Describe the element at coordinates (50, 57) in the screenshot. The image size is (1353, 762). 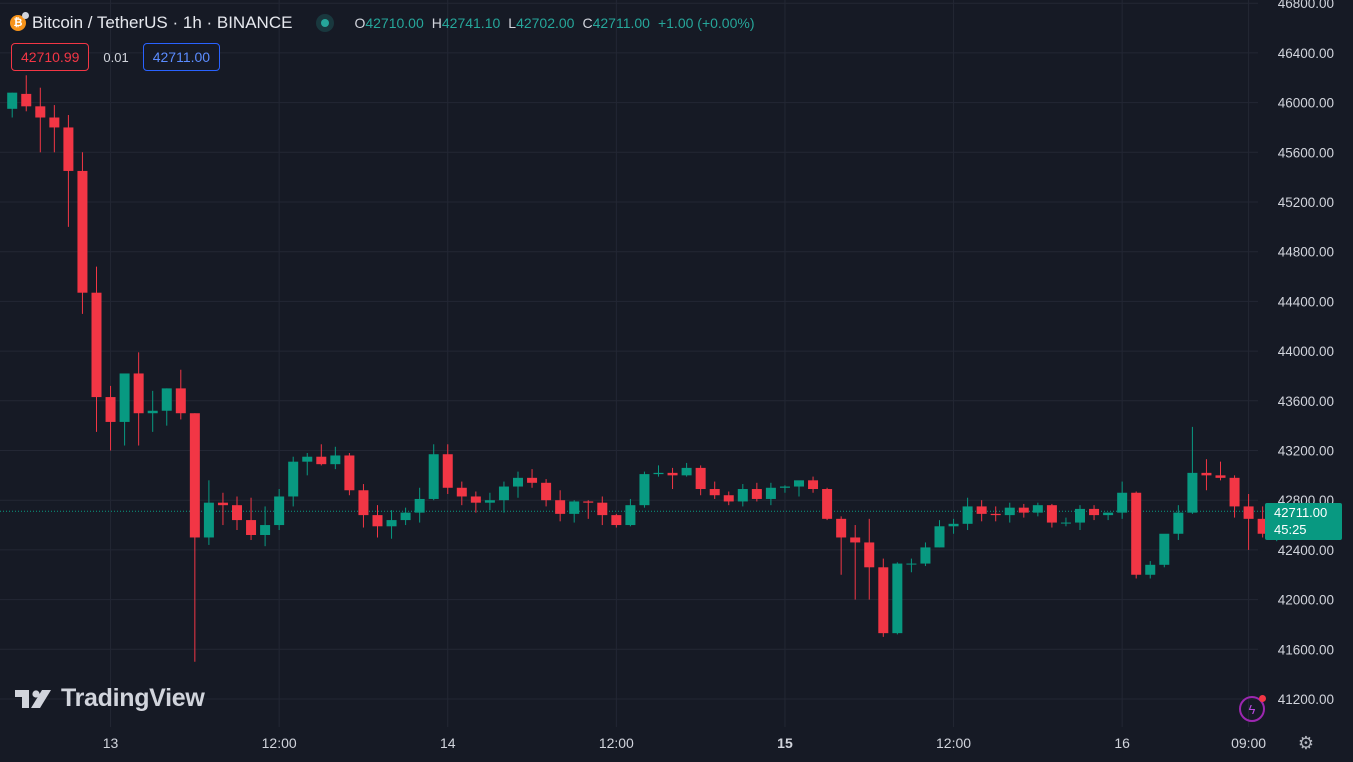
I see `sell-button: 42710.99` at that location.